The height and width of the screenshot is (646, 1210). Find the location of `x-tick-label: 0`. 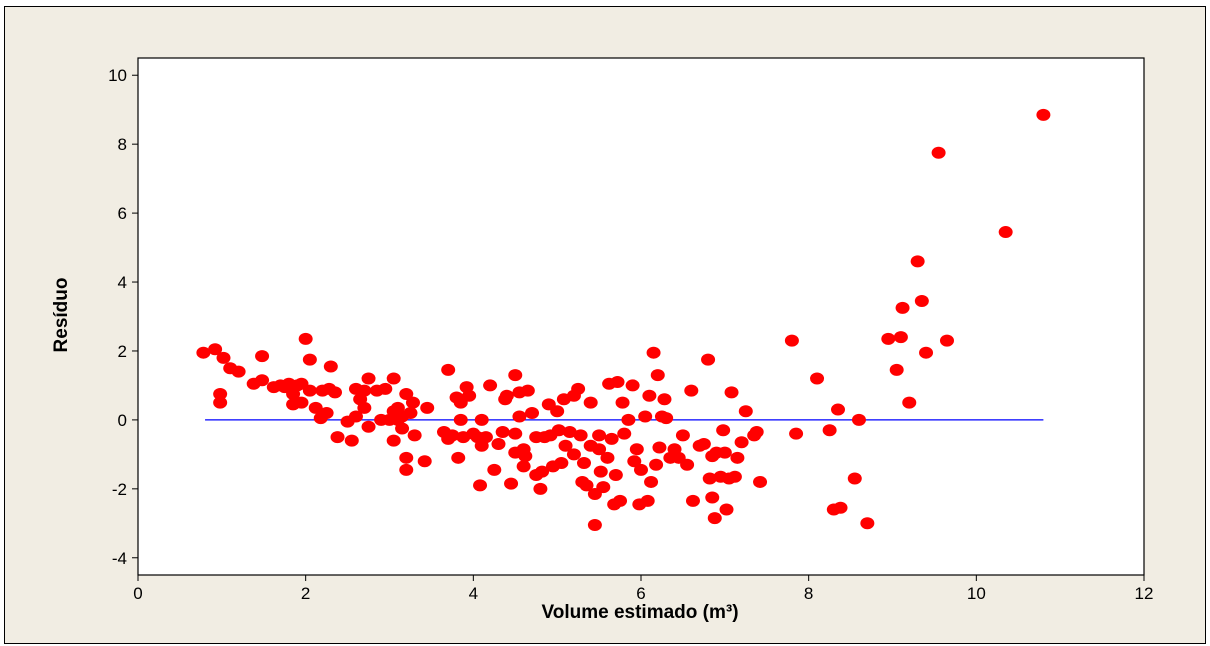

x-tick-label: 0 is located at coordinates (137, 593).